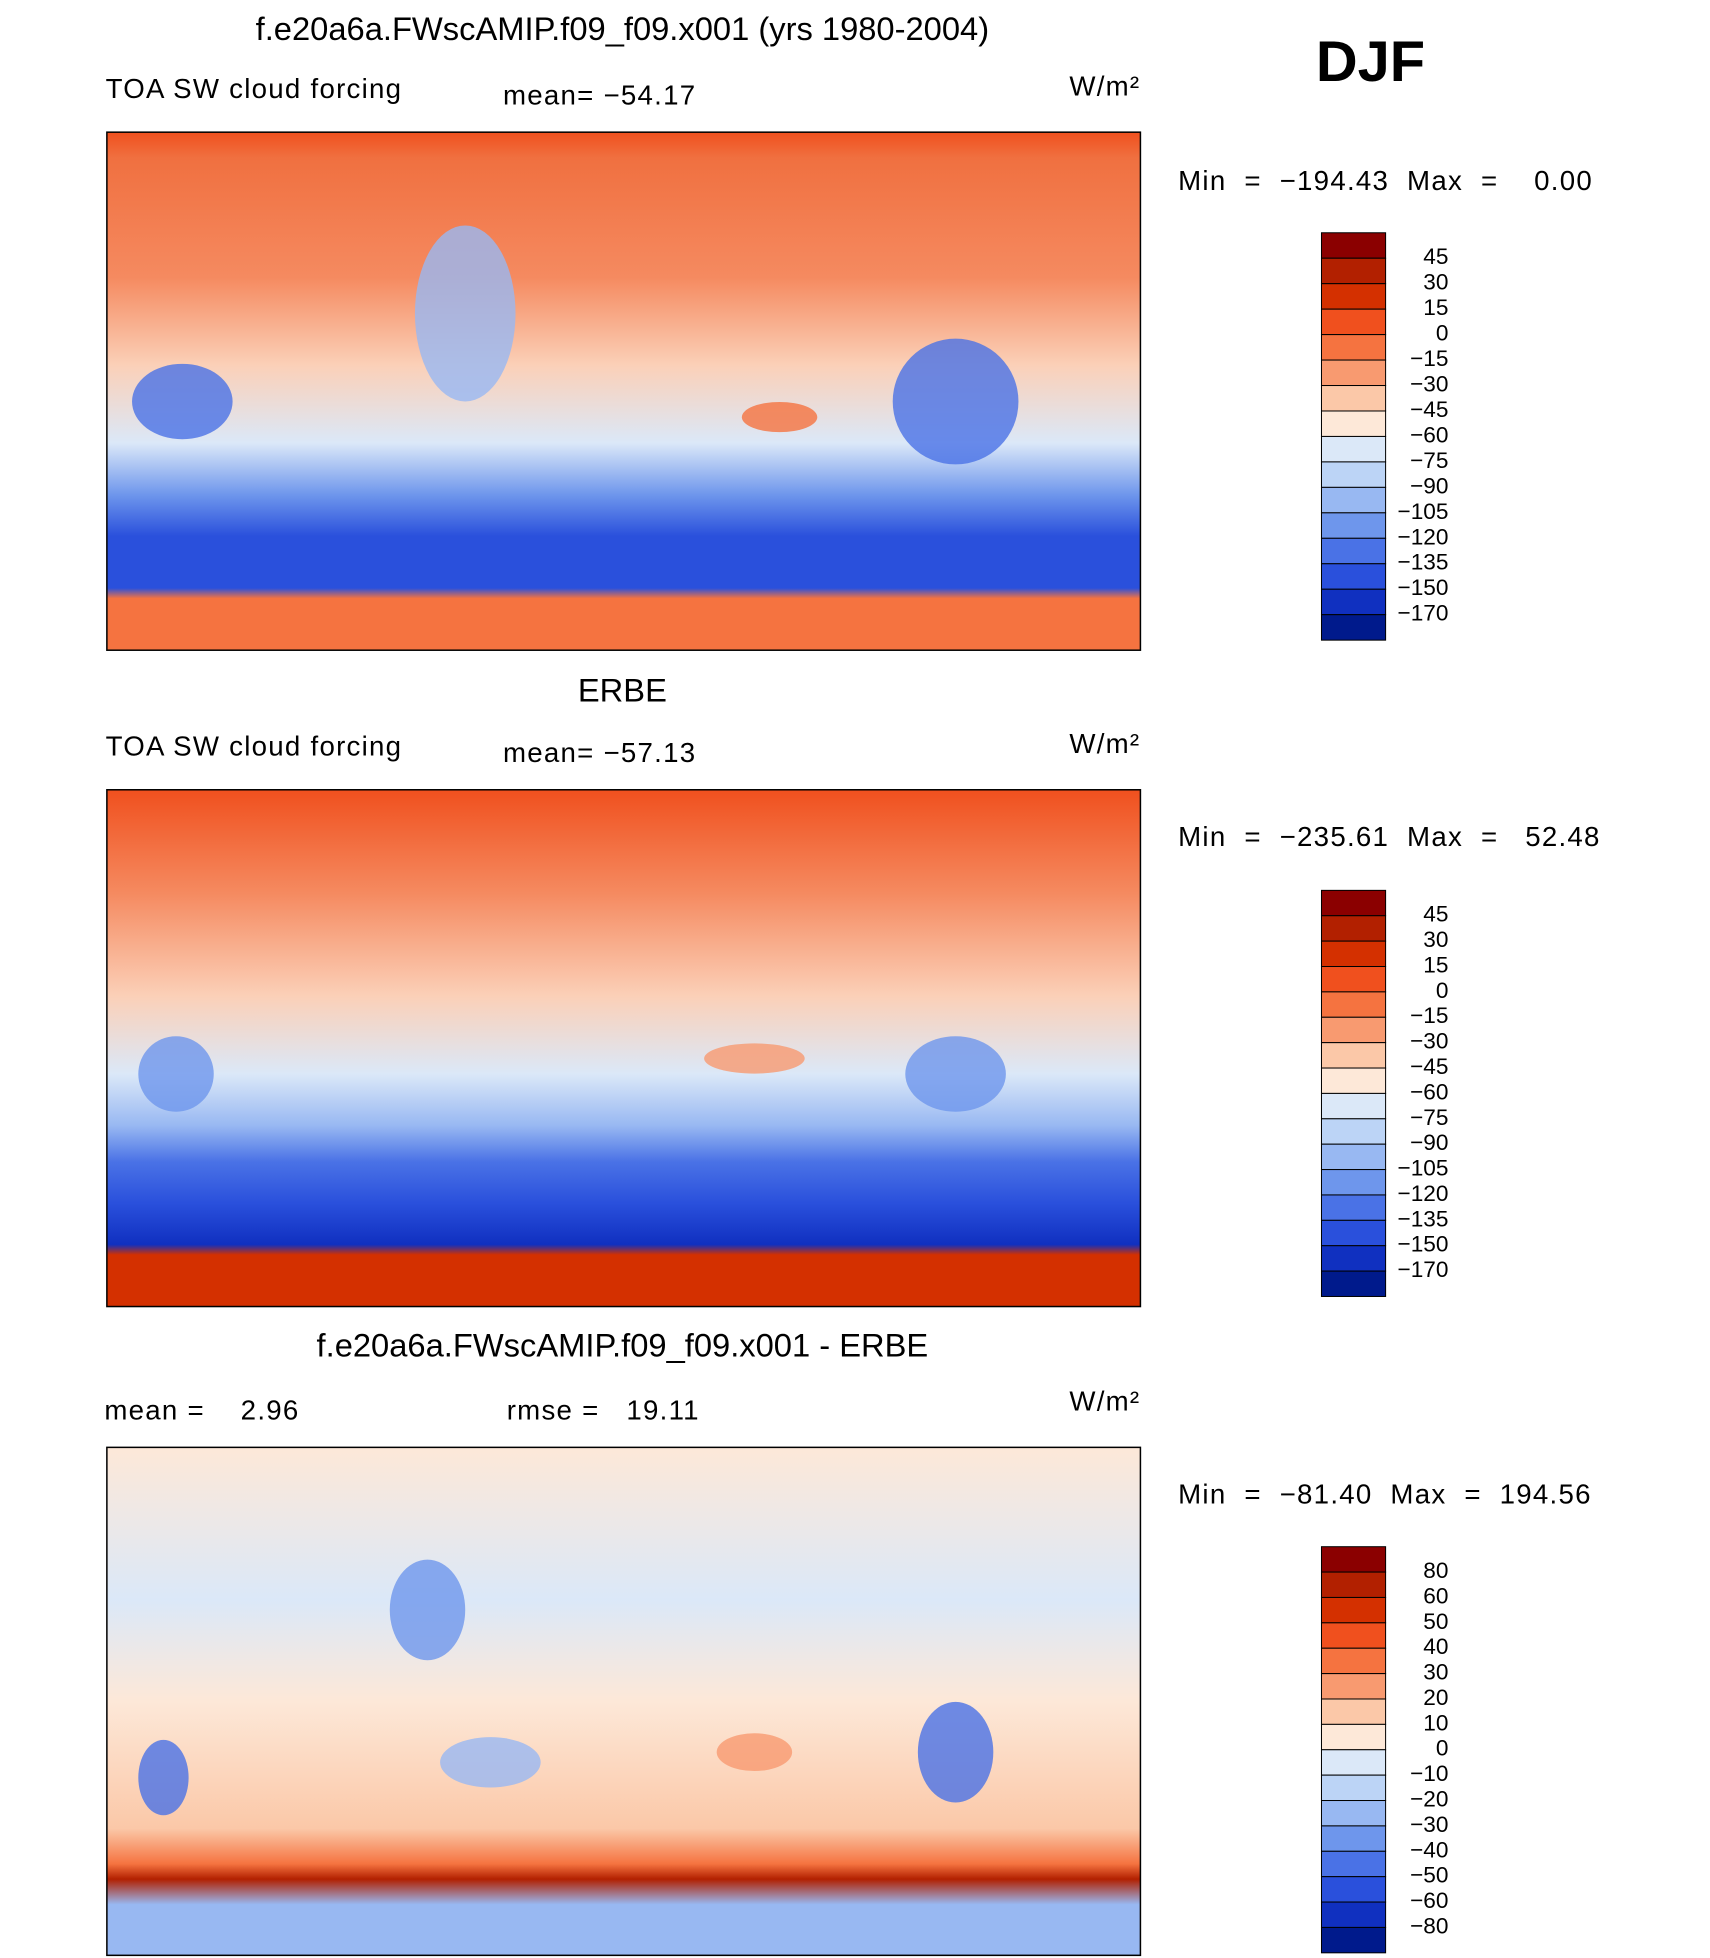 The width and height of the screenshot is (1710, 1958). What do you see at coordinates (1429, 1849) in the screenshot?
I see `colorbar-label: −40` at bounding box center [1429, 1849].